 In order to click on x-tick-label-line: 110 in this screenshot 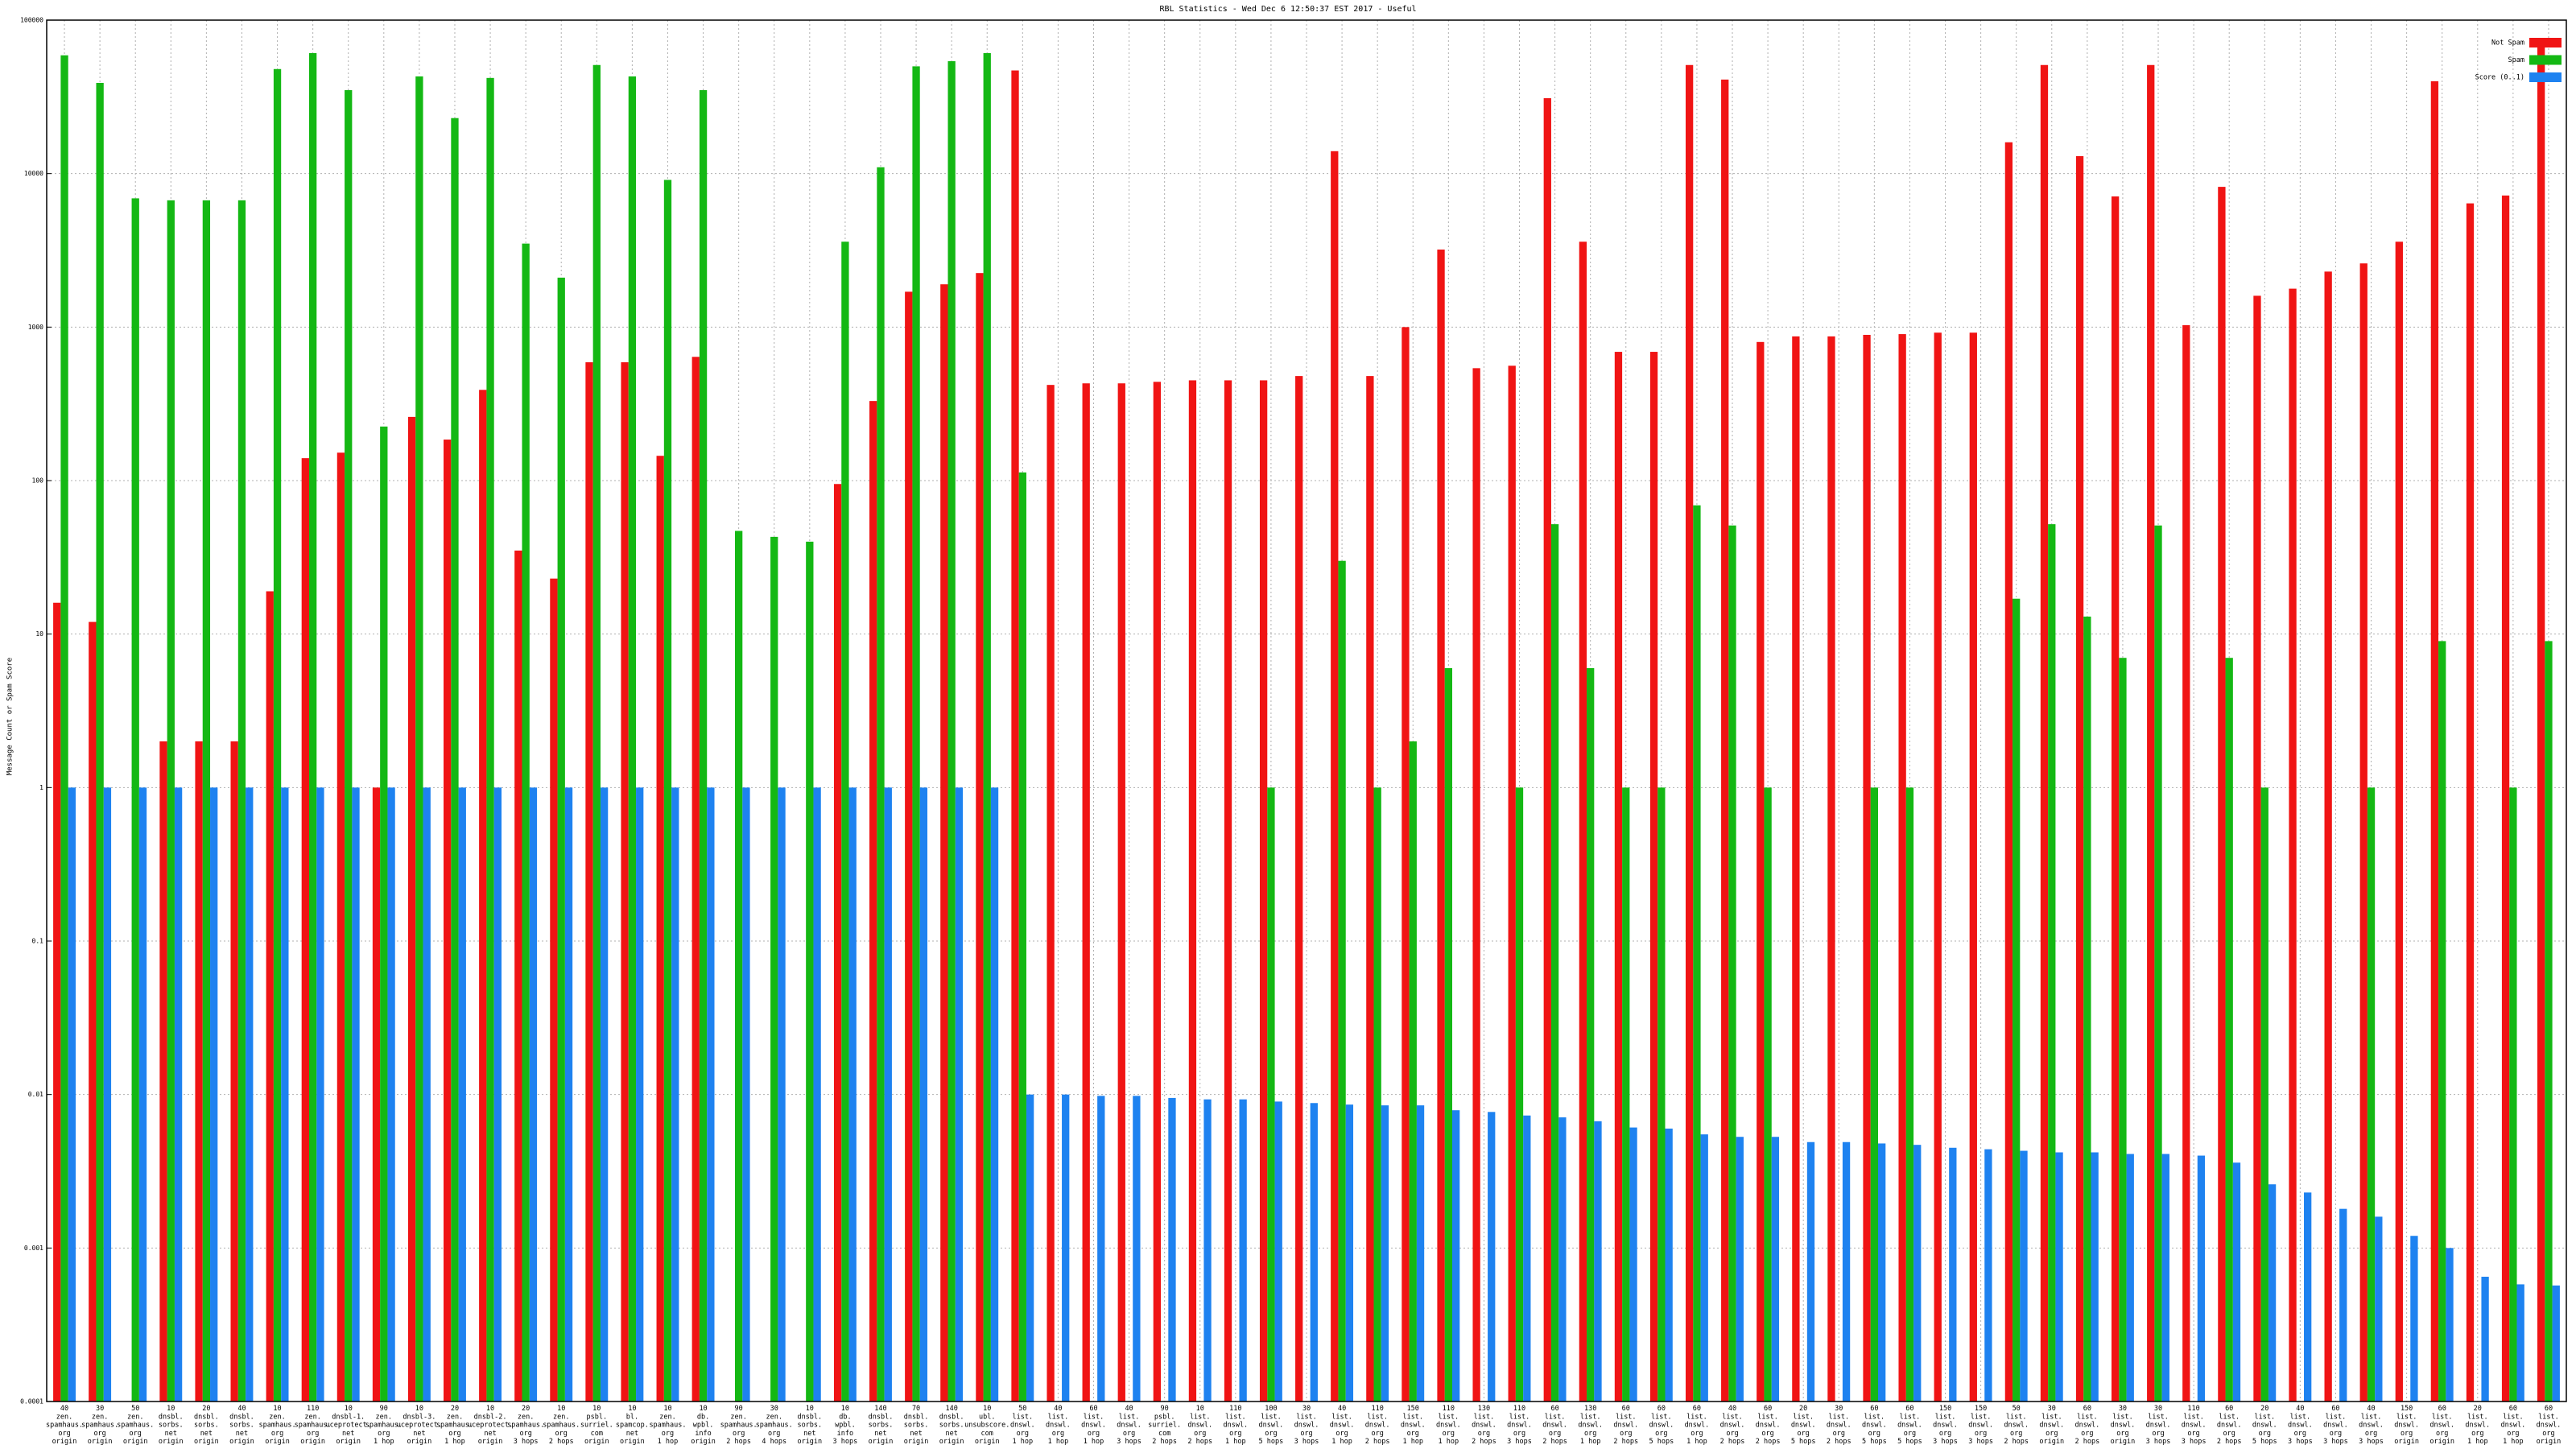, I will do `click(313, 1409)`.